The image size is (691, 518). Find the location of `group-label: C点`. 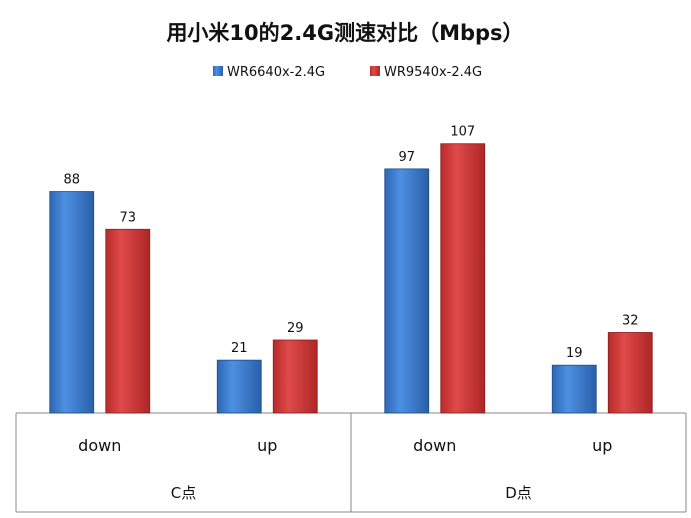

group-label: C点 is located at coordinates (183, 493).